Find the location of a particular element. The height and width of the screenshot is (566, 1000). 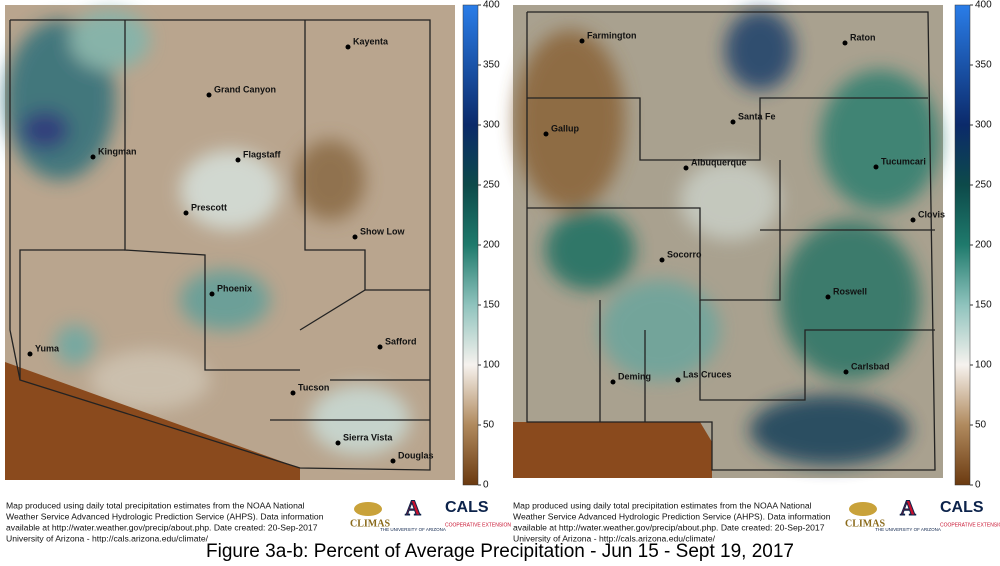

city-label: Douglas is located at coordinates (416, 455).